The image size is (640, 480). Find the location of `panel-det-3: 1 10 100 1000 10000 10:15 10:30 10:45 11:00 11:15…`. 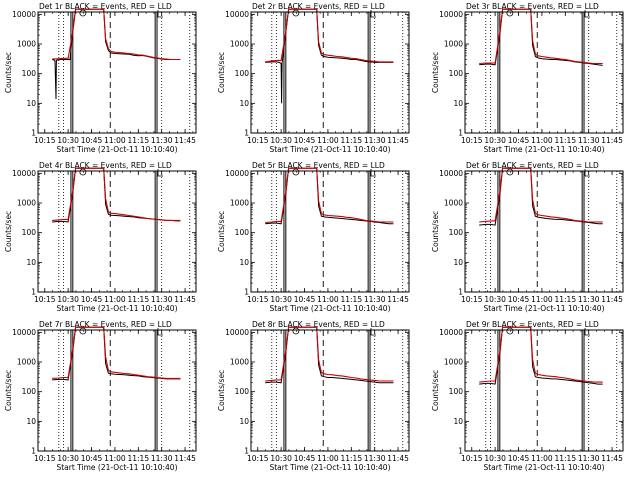

panel-det-3: 1 10 100 1000 10000 10:15 10:30 10:45 11:00 11:15… is located at coordinates (527, 78).